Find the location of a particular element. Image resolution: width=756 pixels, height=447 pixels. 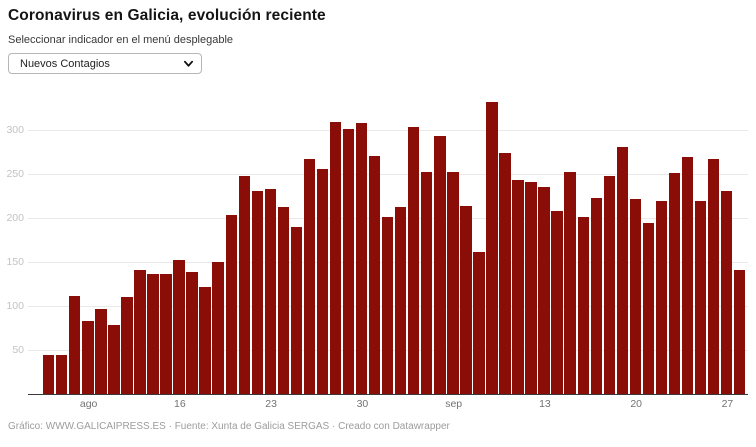

x-axis-tick-label: sep is located at coordinates (454, 404).